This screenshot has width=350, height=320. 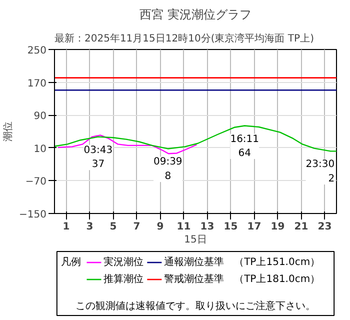 I want to click on text: この観測値は速報値です。取り扱いにご注意下さい。, so click(x=196, y=306).